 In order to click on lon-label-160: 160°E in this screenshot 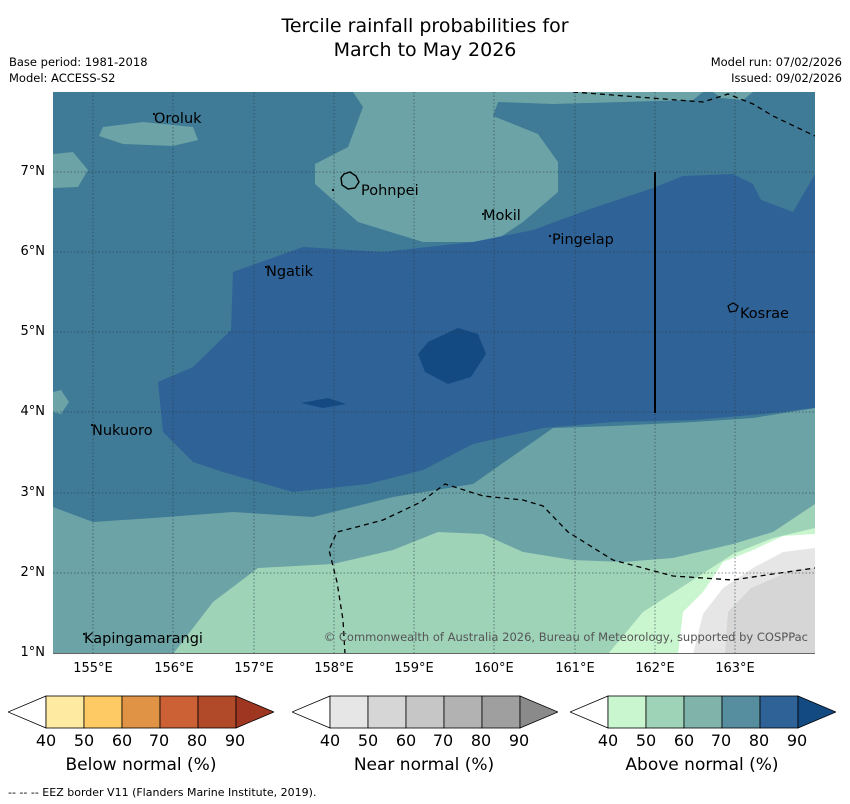, I will do `click(494, 668)`.